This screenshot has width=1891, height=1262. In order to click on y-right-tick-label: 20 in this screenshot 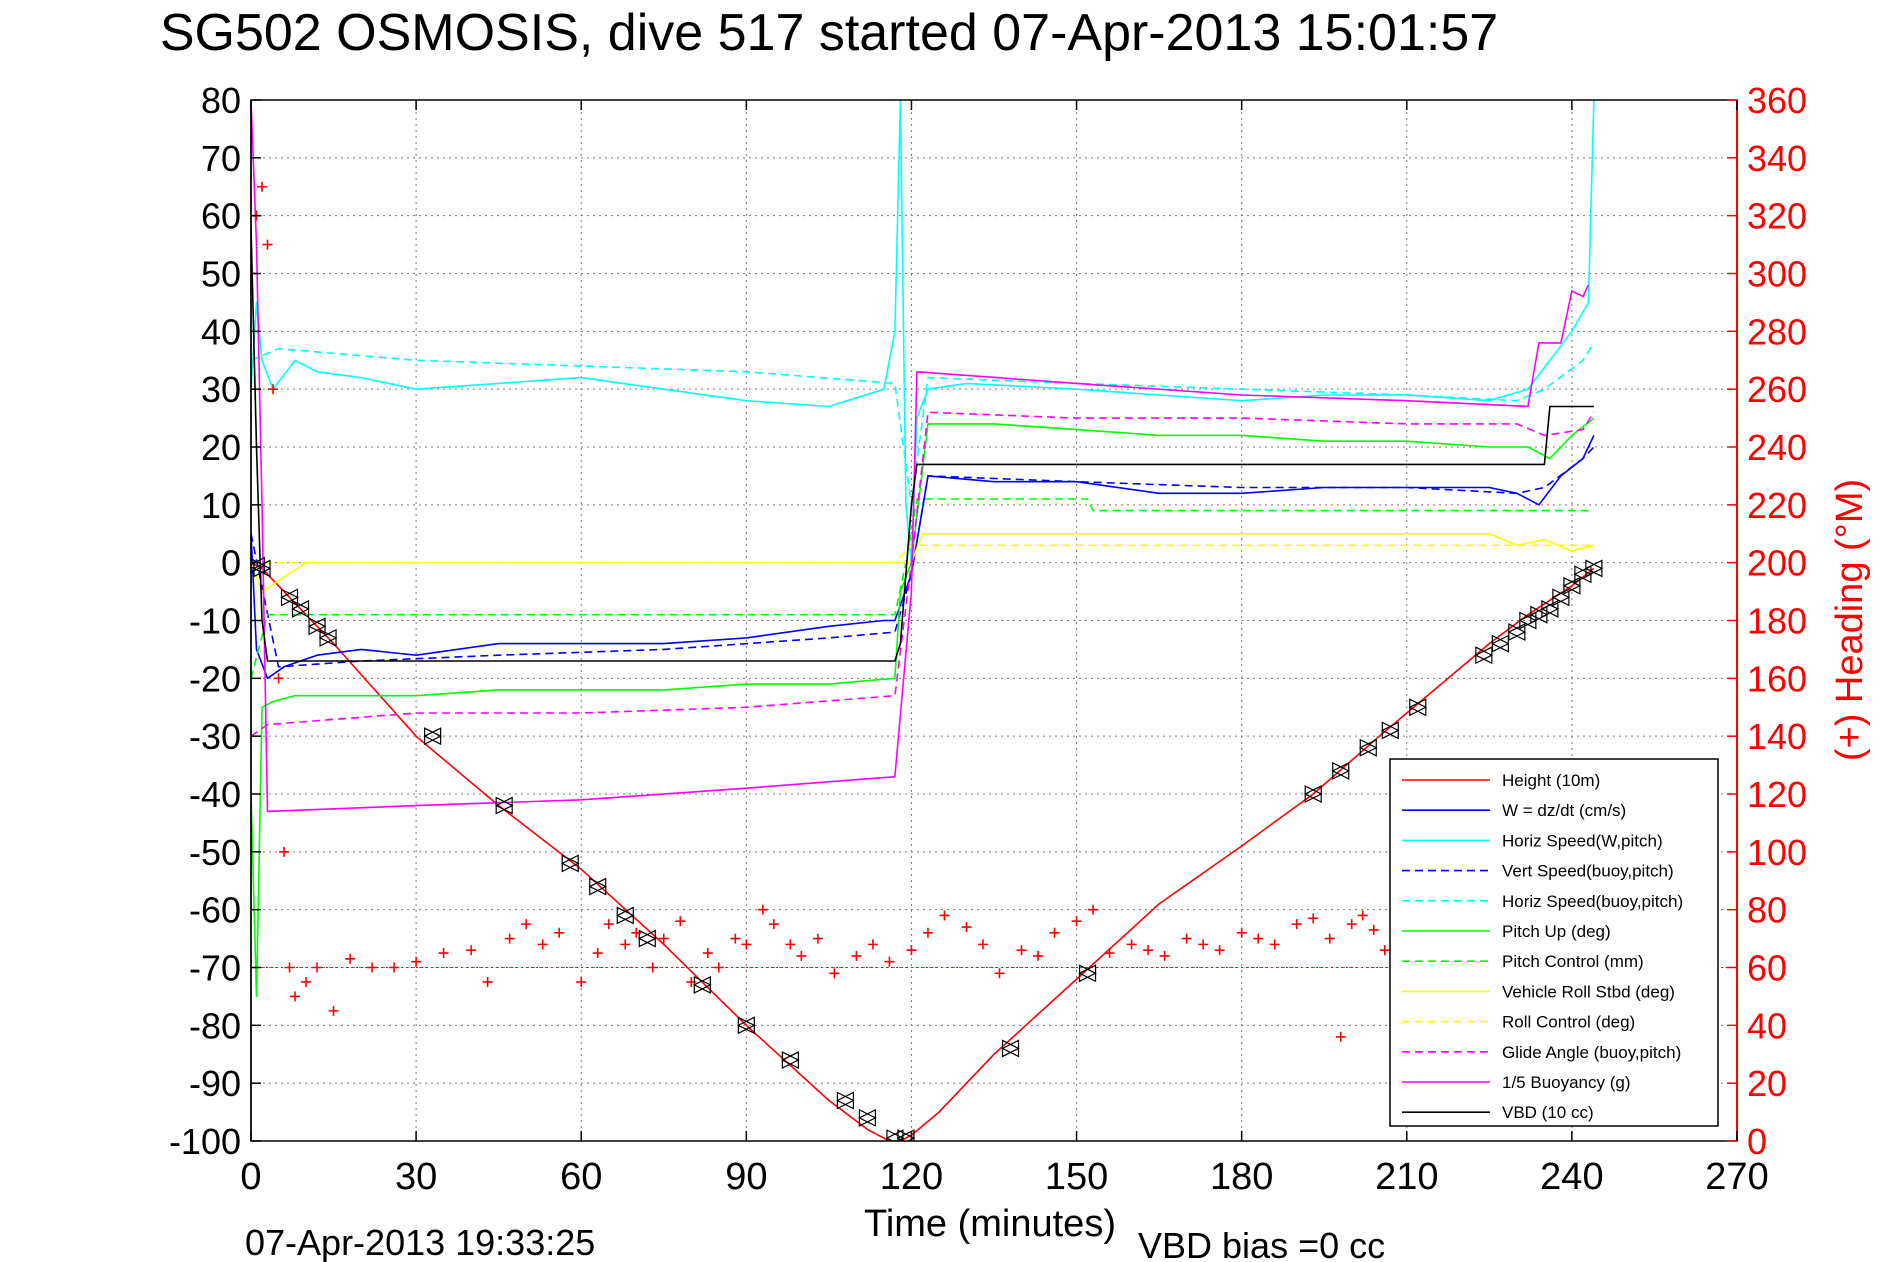, I will do `click(1767, 1083)`.